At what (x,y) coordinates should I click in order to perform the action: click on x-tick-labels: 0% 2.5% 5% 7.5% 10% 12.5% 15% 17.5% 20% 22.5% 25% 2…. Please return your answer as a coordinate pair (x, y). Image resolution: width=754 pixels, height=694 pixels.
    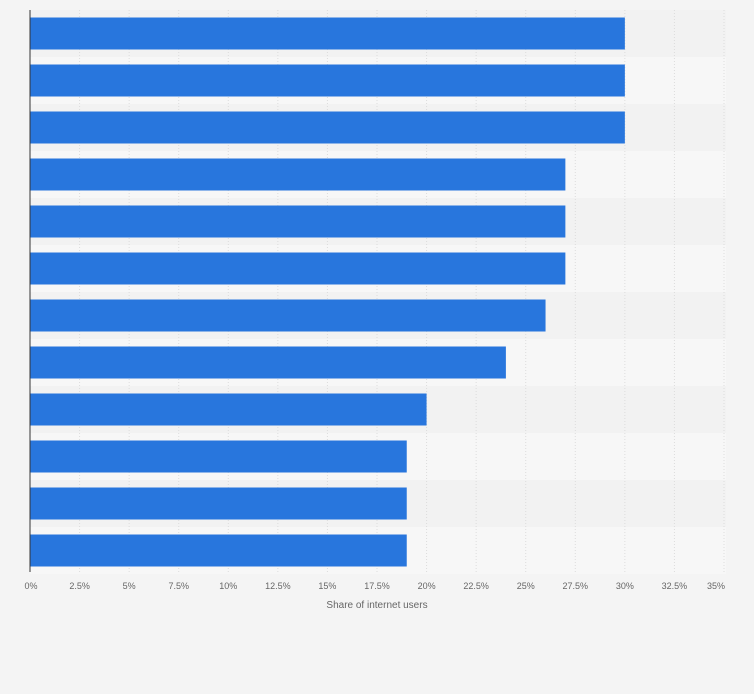
    Looking at the image, I should click on (374, 586).